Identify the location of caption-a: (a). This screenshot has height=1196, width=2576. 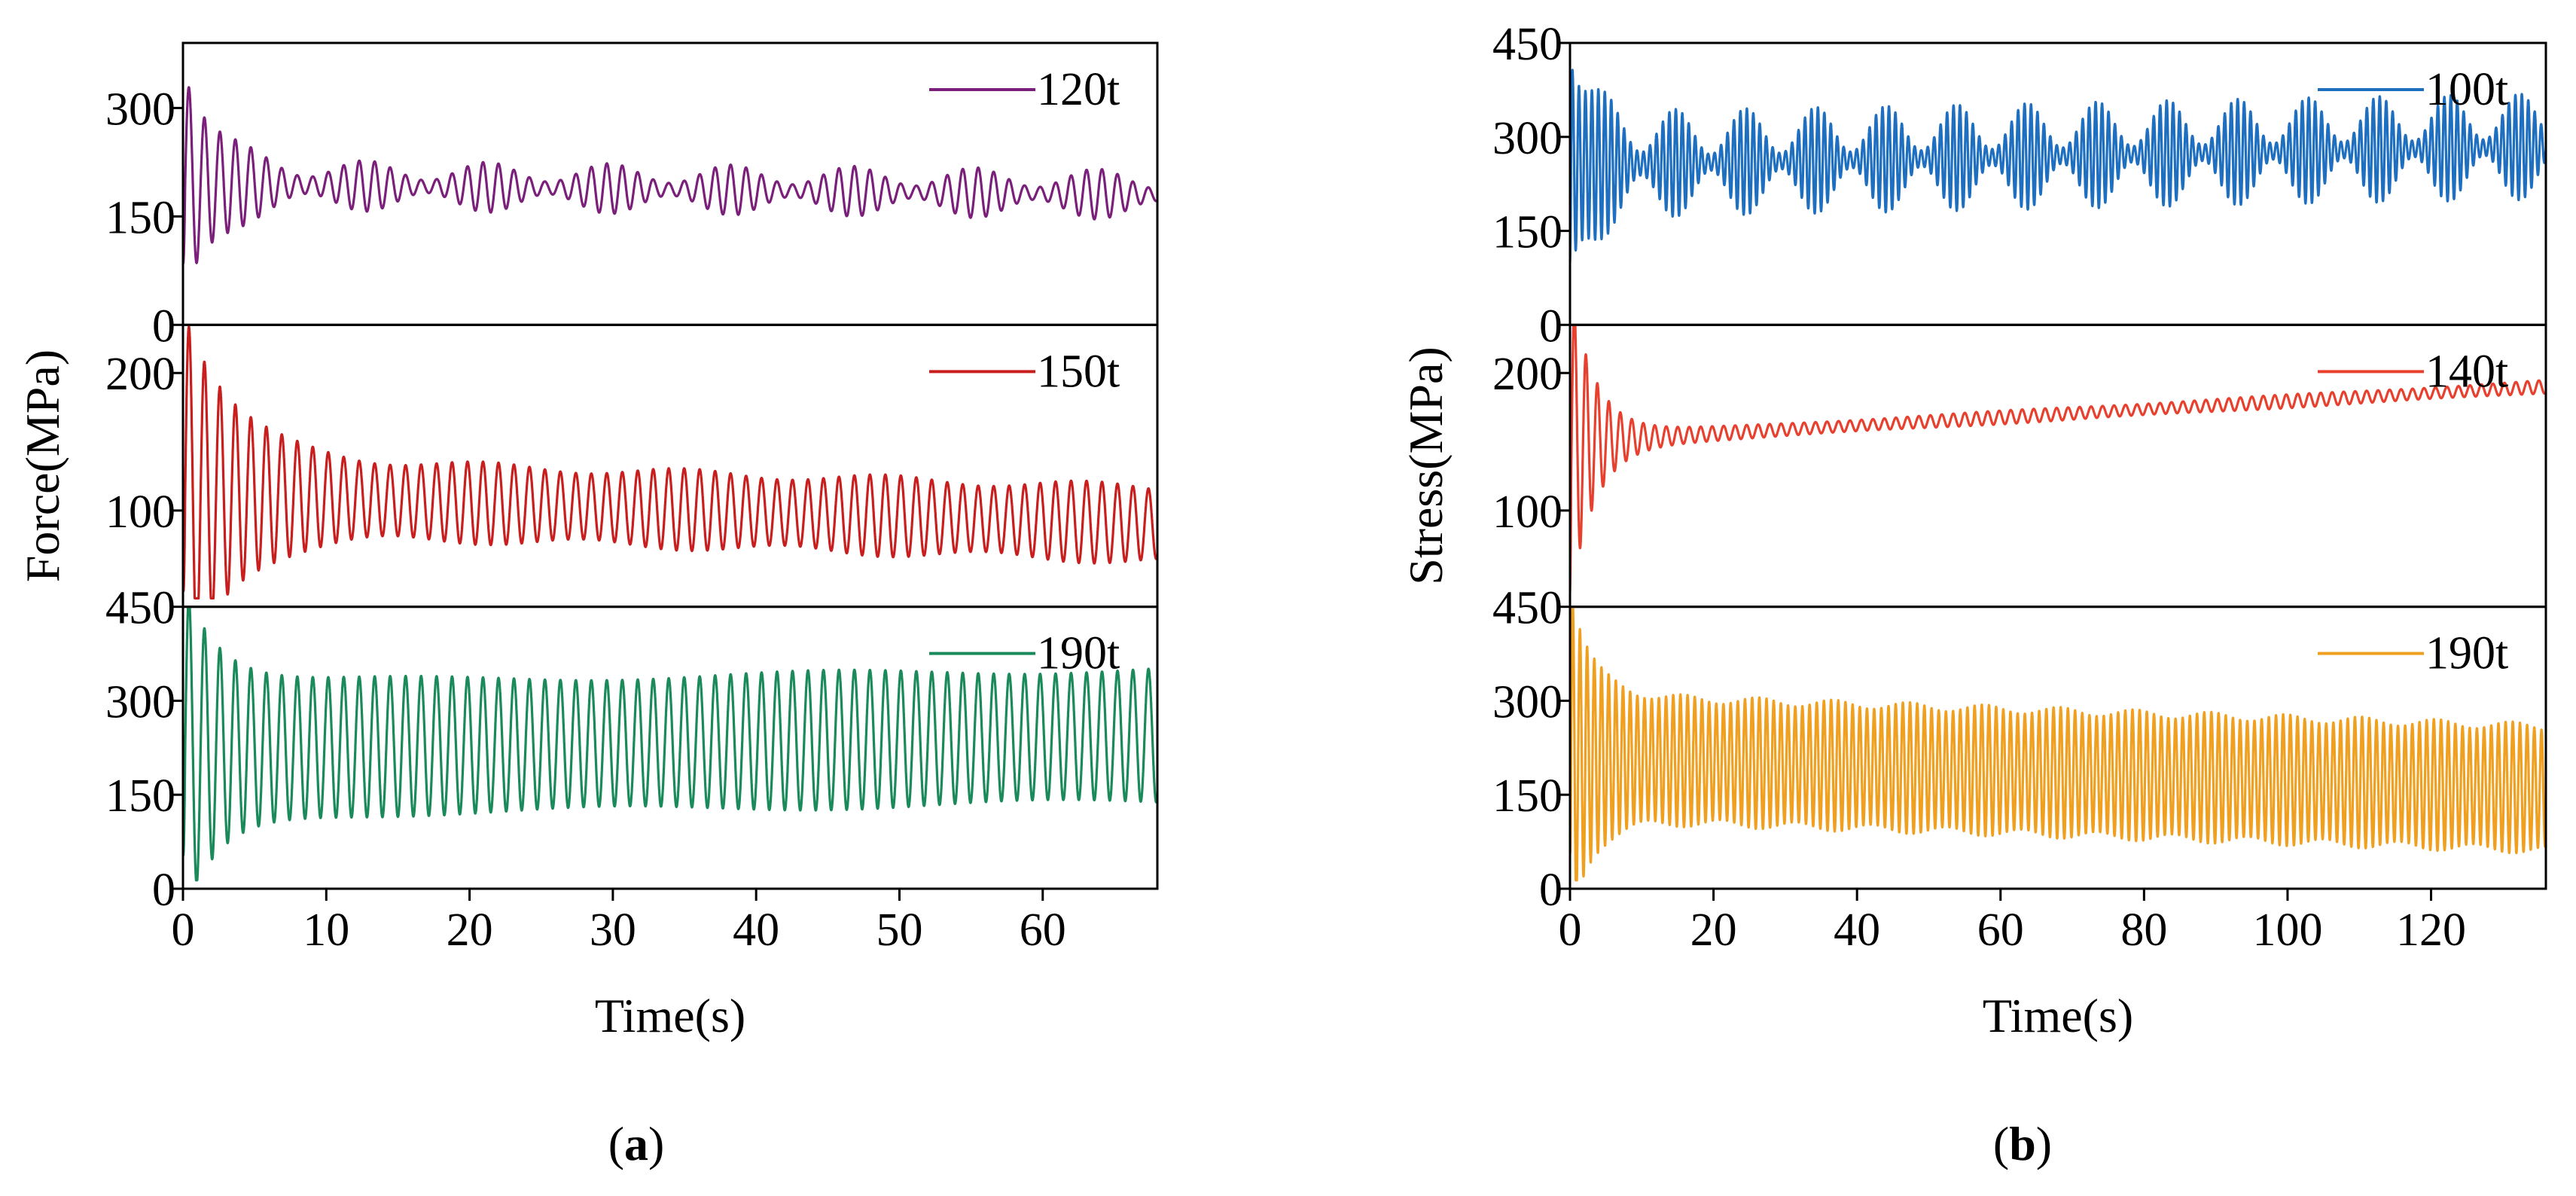
(636, 1143).